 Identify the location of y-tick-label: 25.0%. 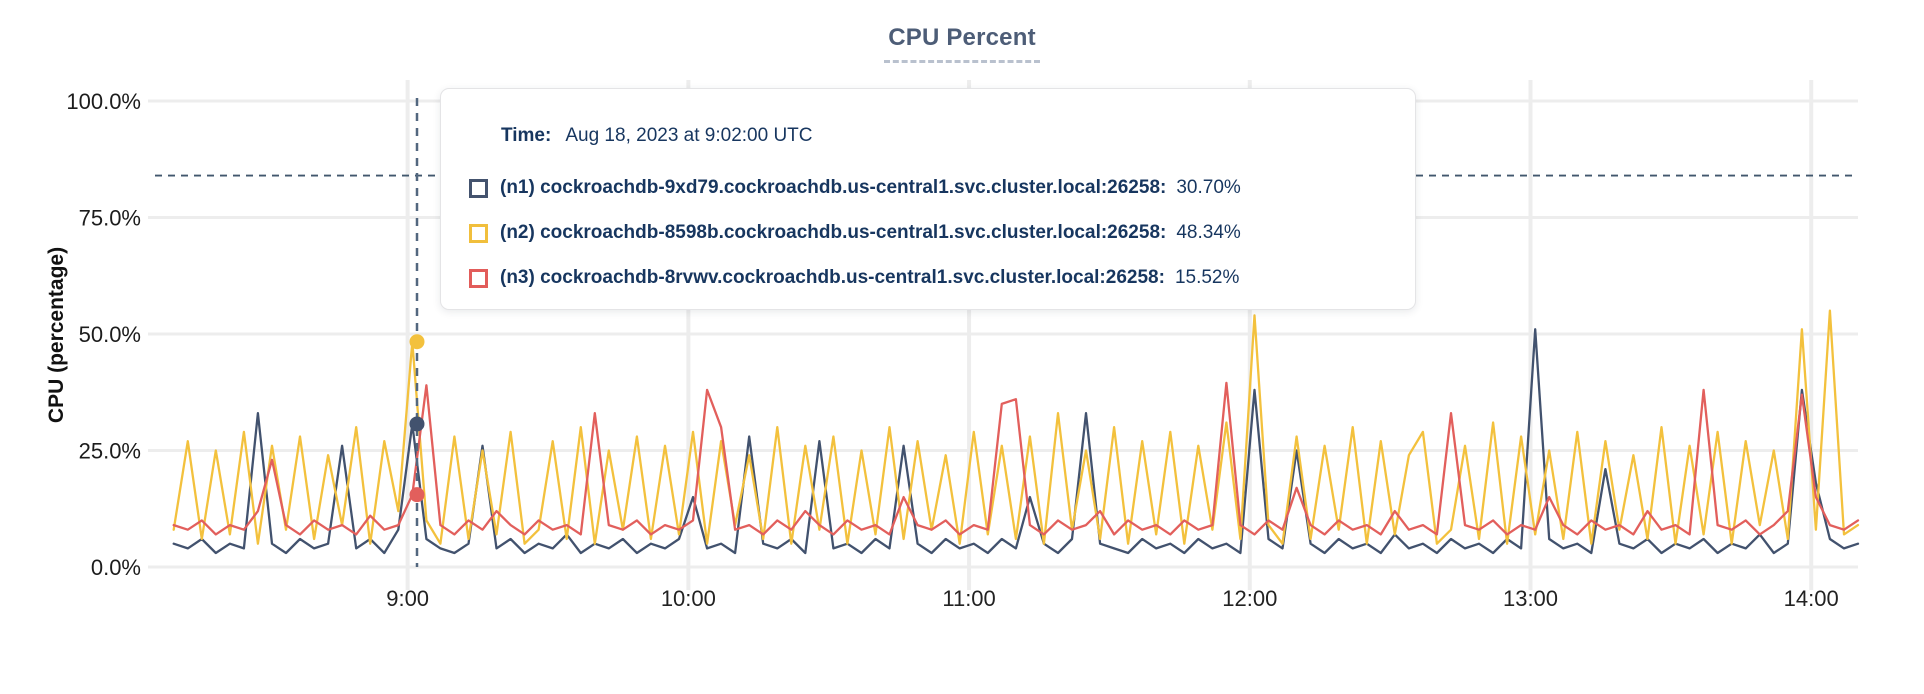
(110, 451).